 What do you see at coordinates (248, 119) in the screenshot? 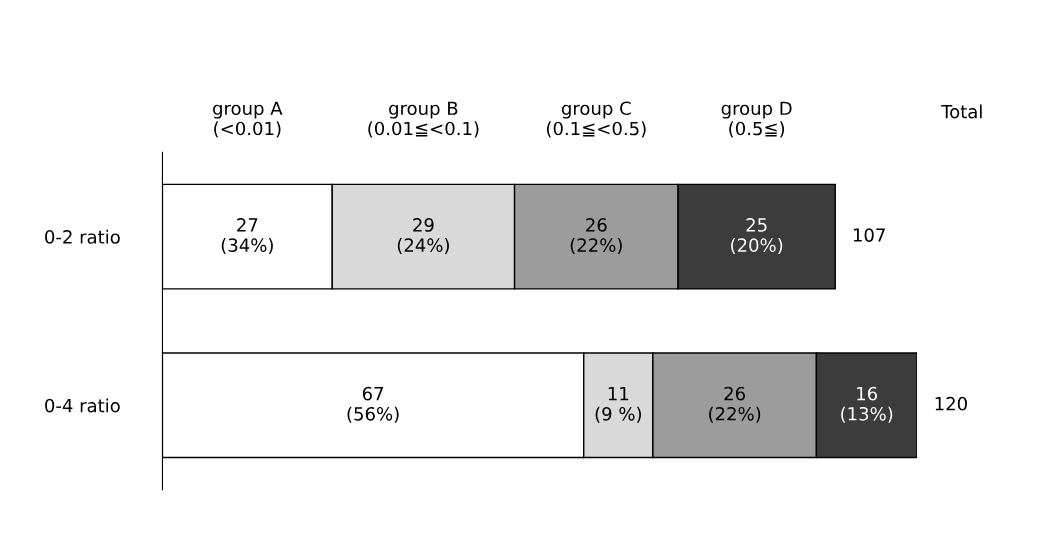
I see `text: group A (<0.01)` at bounding box center [248, 119].